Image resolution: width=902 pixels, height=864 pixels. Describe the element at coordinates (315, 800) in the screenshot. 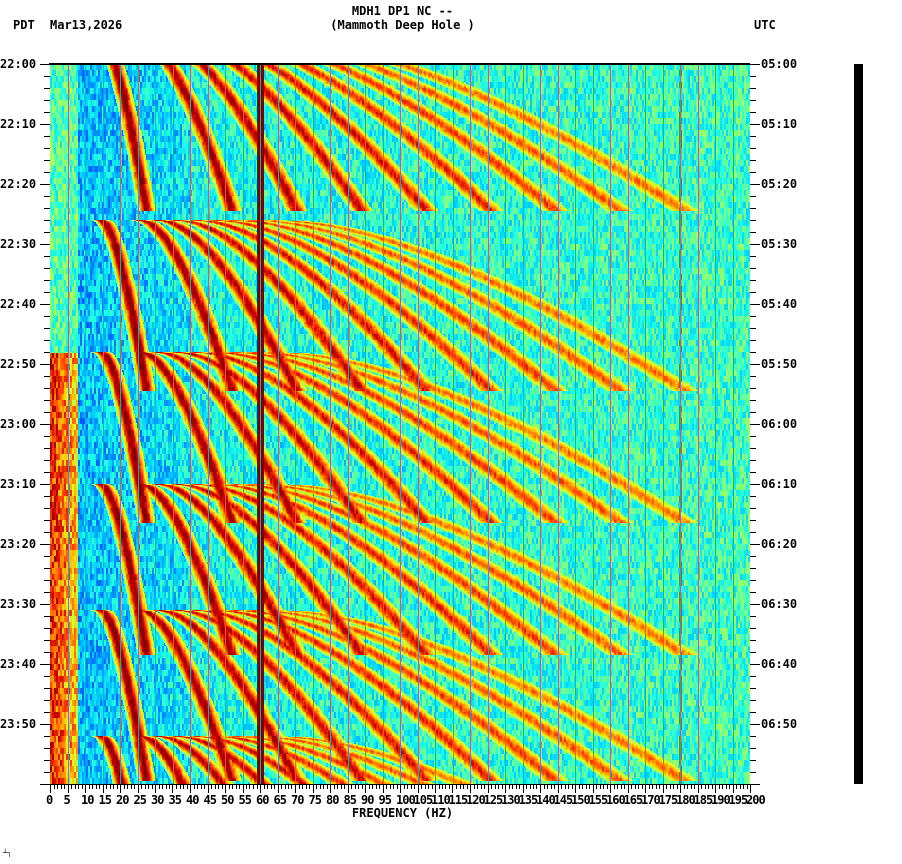

I see `frequency-tick-label: 75` at that location.